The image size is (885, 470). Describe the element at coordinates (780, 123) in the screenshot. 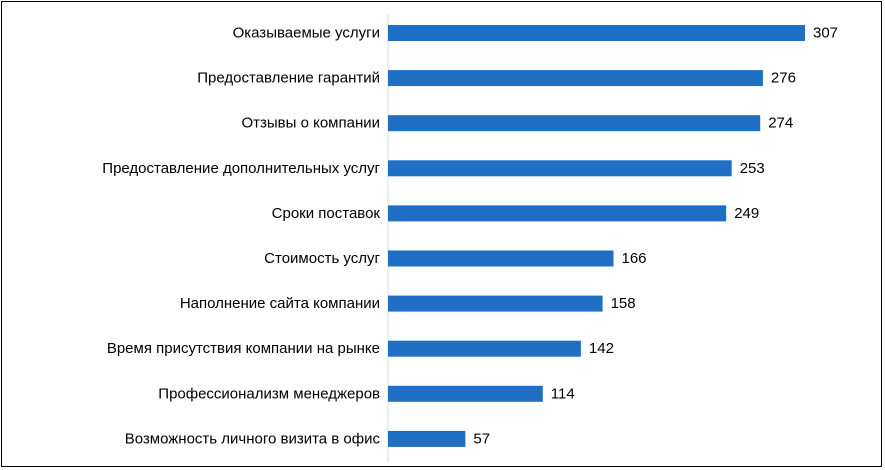

I see `value-label: 274` at that location.